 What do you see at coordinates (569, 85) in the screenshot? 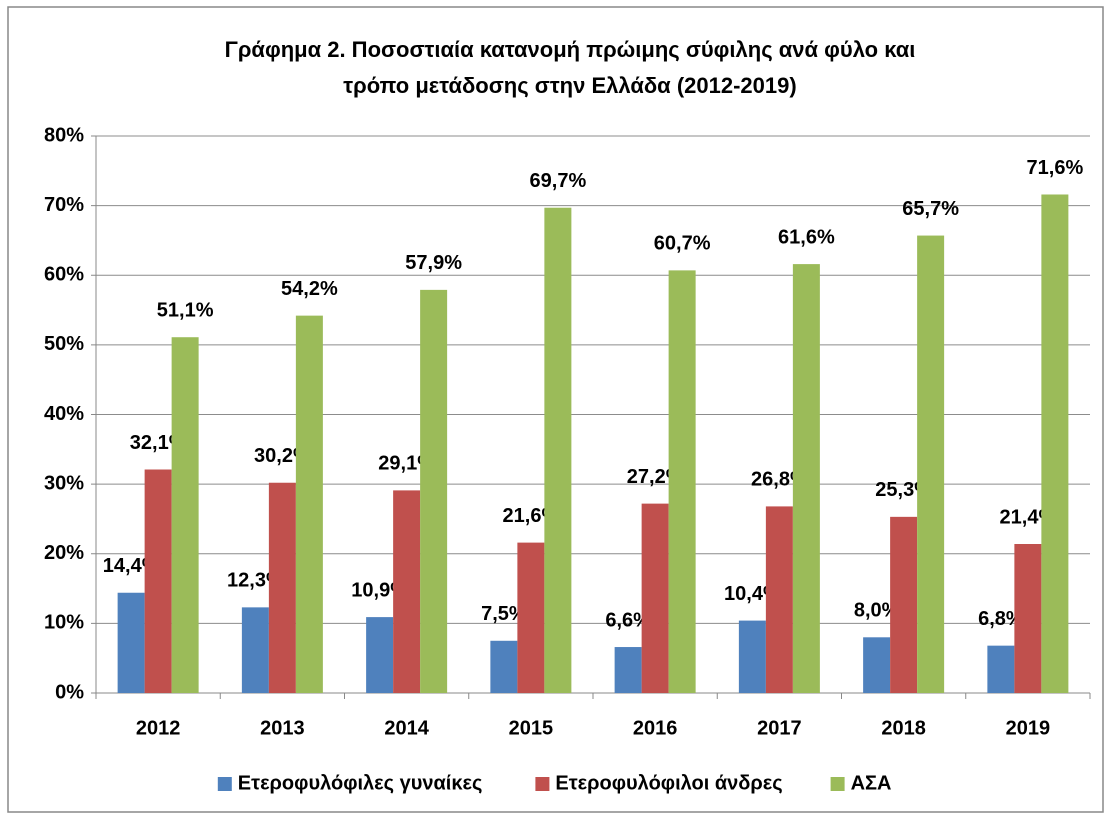
I see `chart-title: τρόπο μετάδοσης στην Ελλάδα (2012-2019)` at bounding box center [569, 85].